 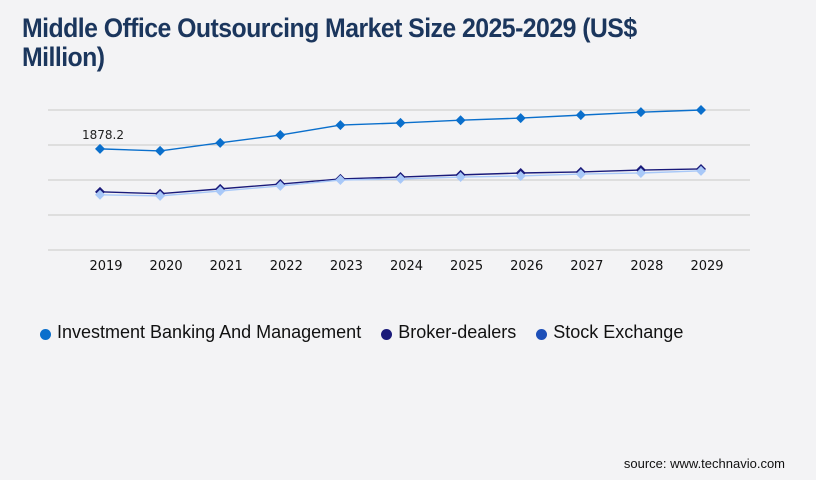 I want to click on data-label: 1878.2, so click(x=103, y=135).